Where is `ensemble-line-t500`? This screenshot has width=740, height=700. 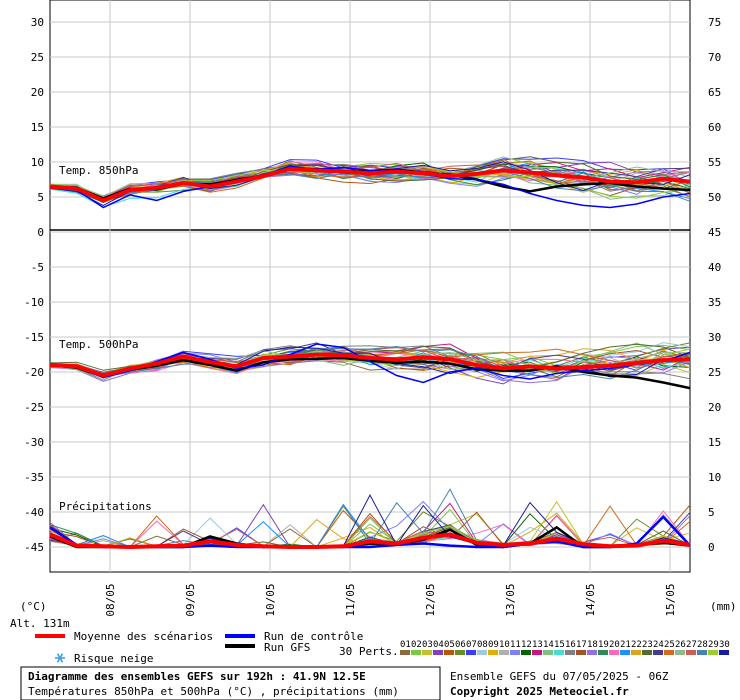
ensemble-line-t500 is located at coordinates (370, 362).